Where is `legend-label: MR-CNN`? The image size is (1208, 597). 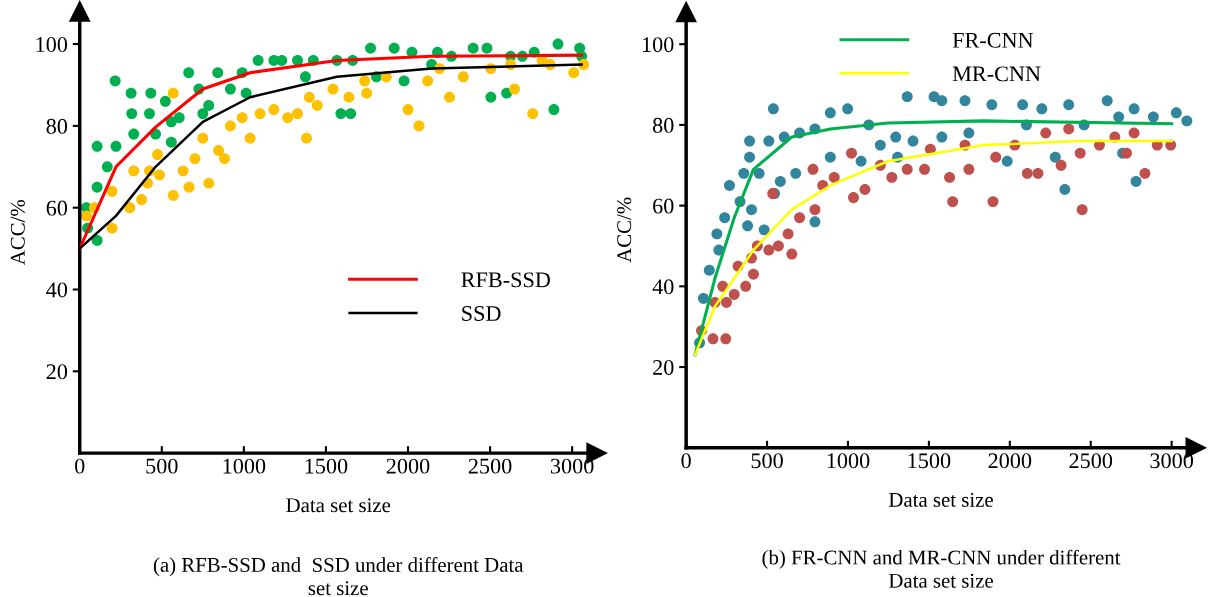
legend-label: MR-CNN is located at coordinates (996, 74).